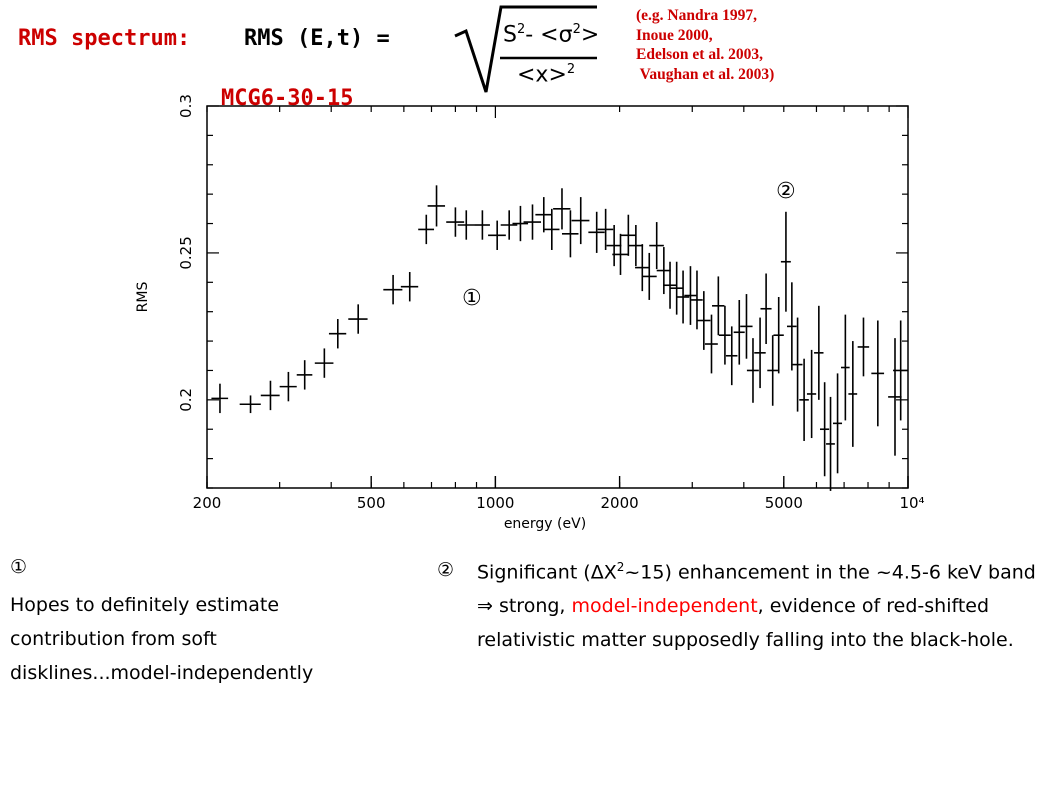  I want to click on x-tick-label: 10⁴, so click(911, 503).